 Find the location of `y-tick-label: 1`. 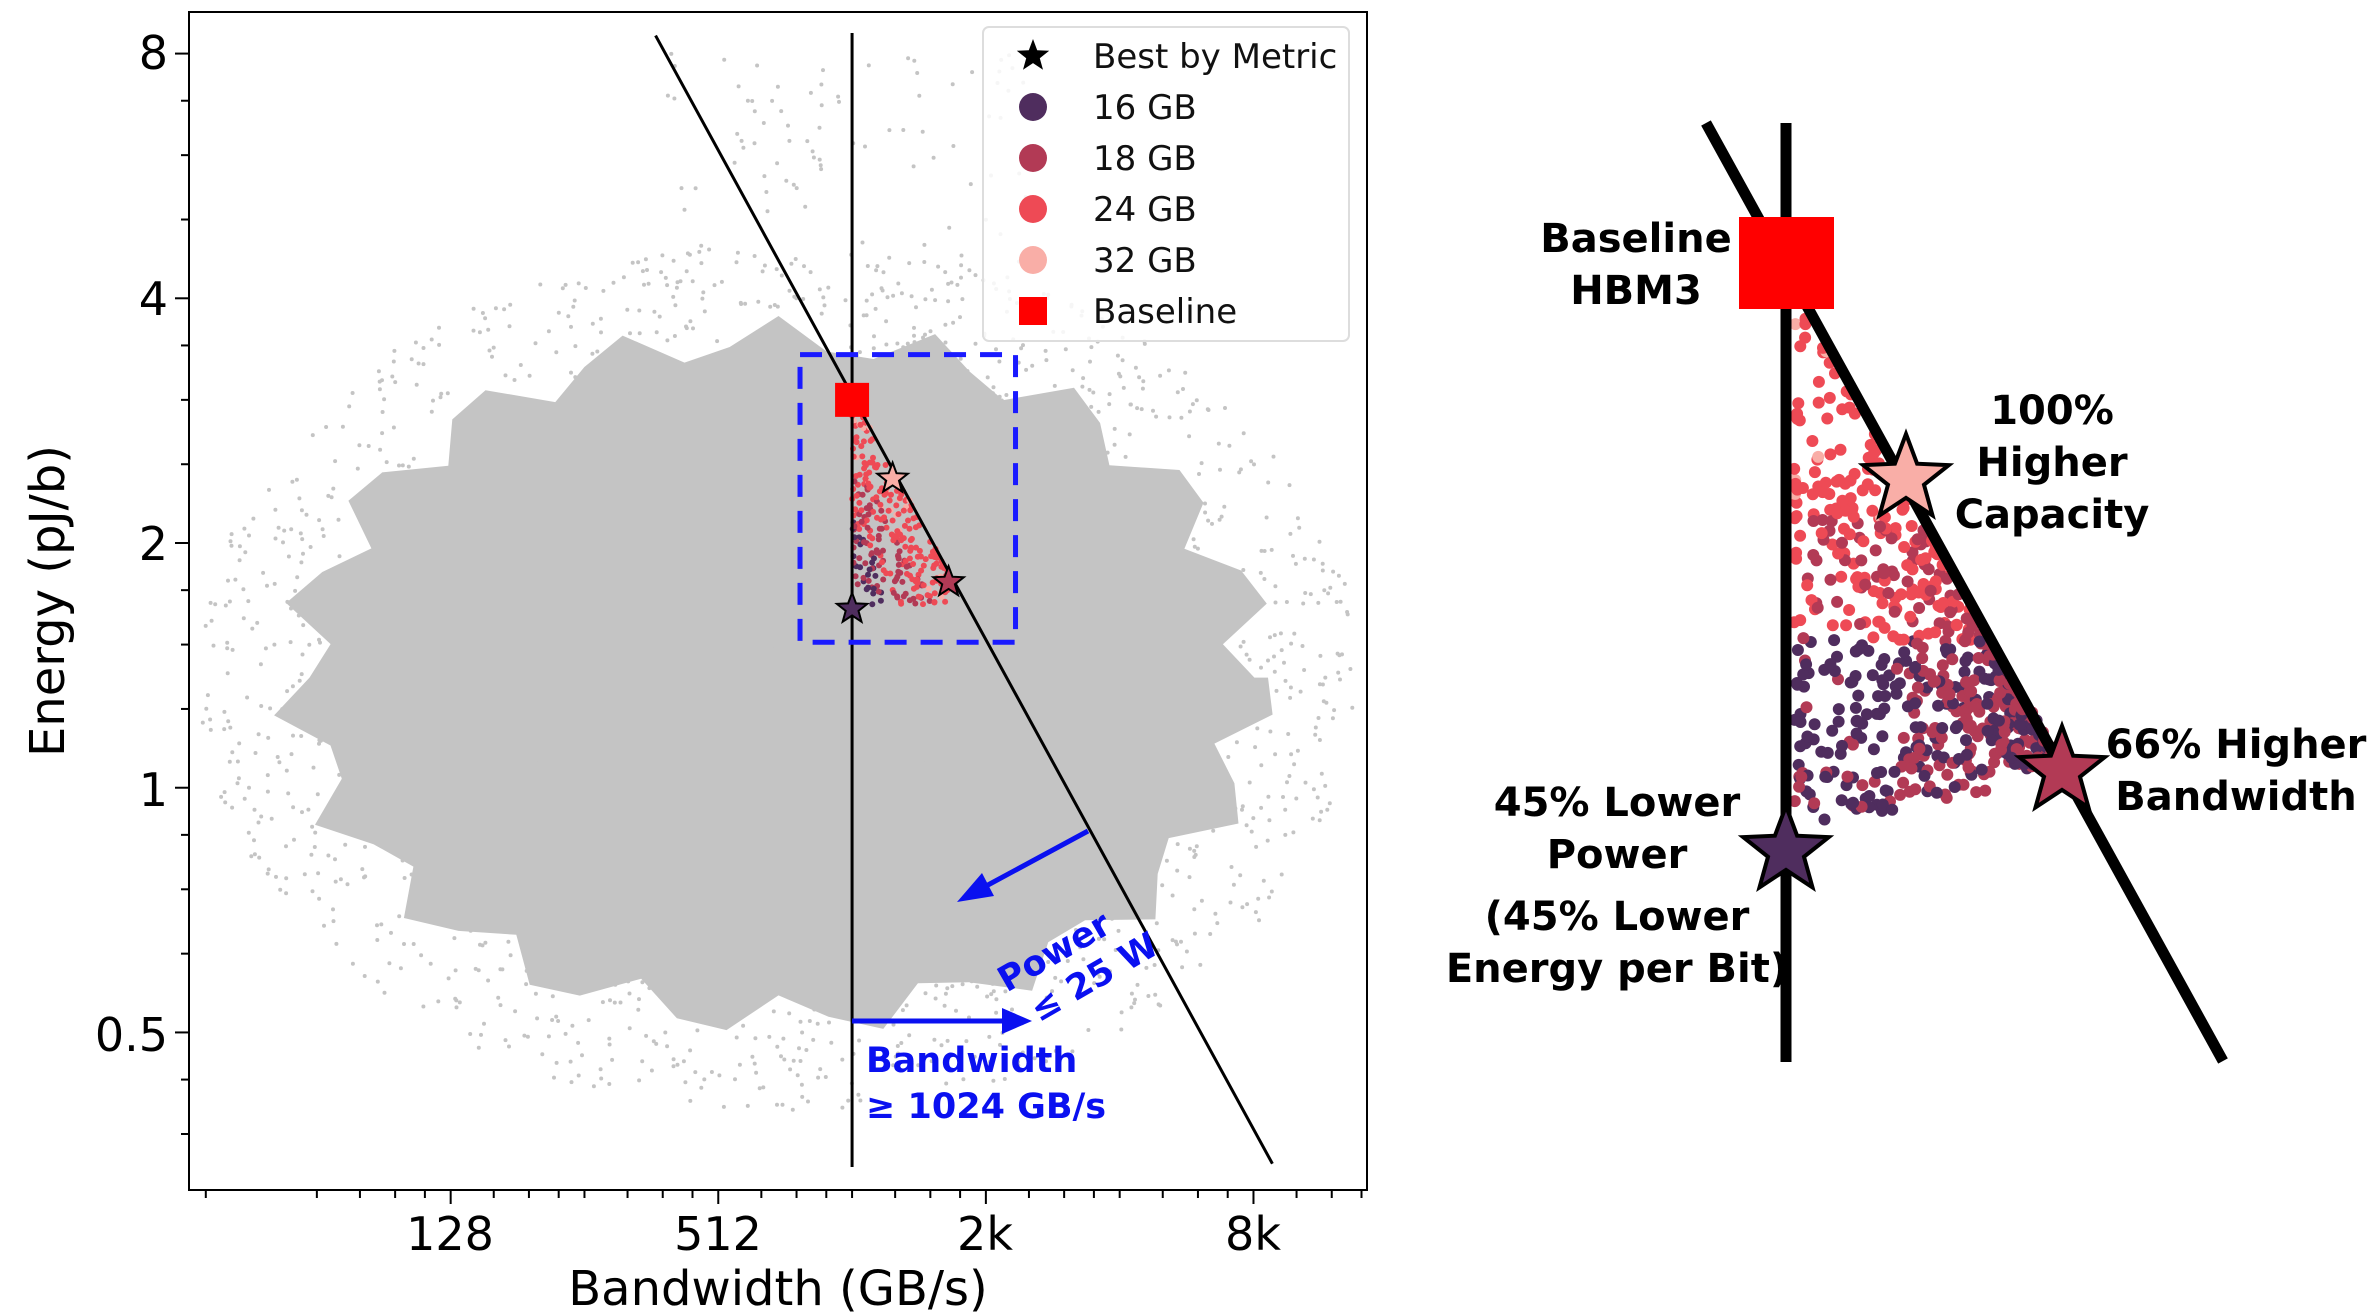

y-tick-label: 1 is located at coordinates (153, 790).